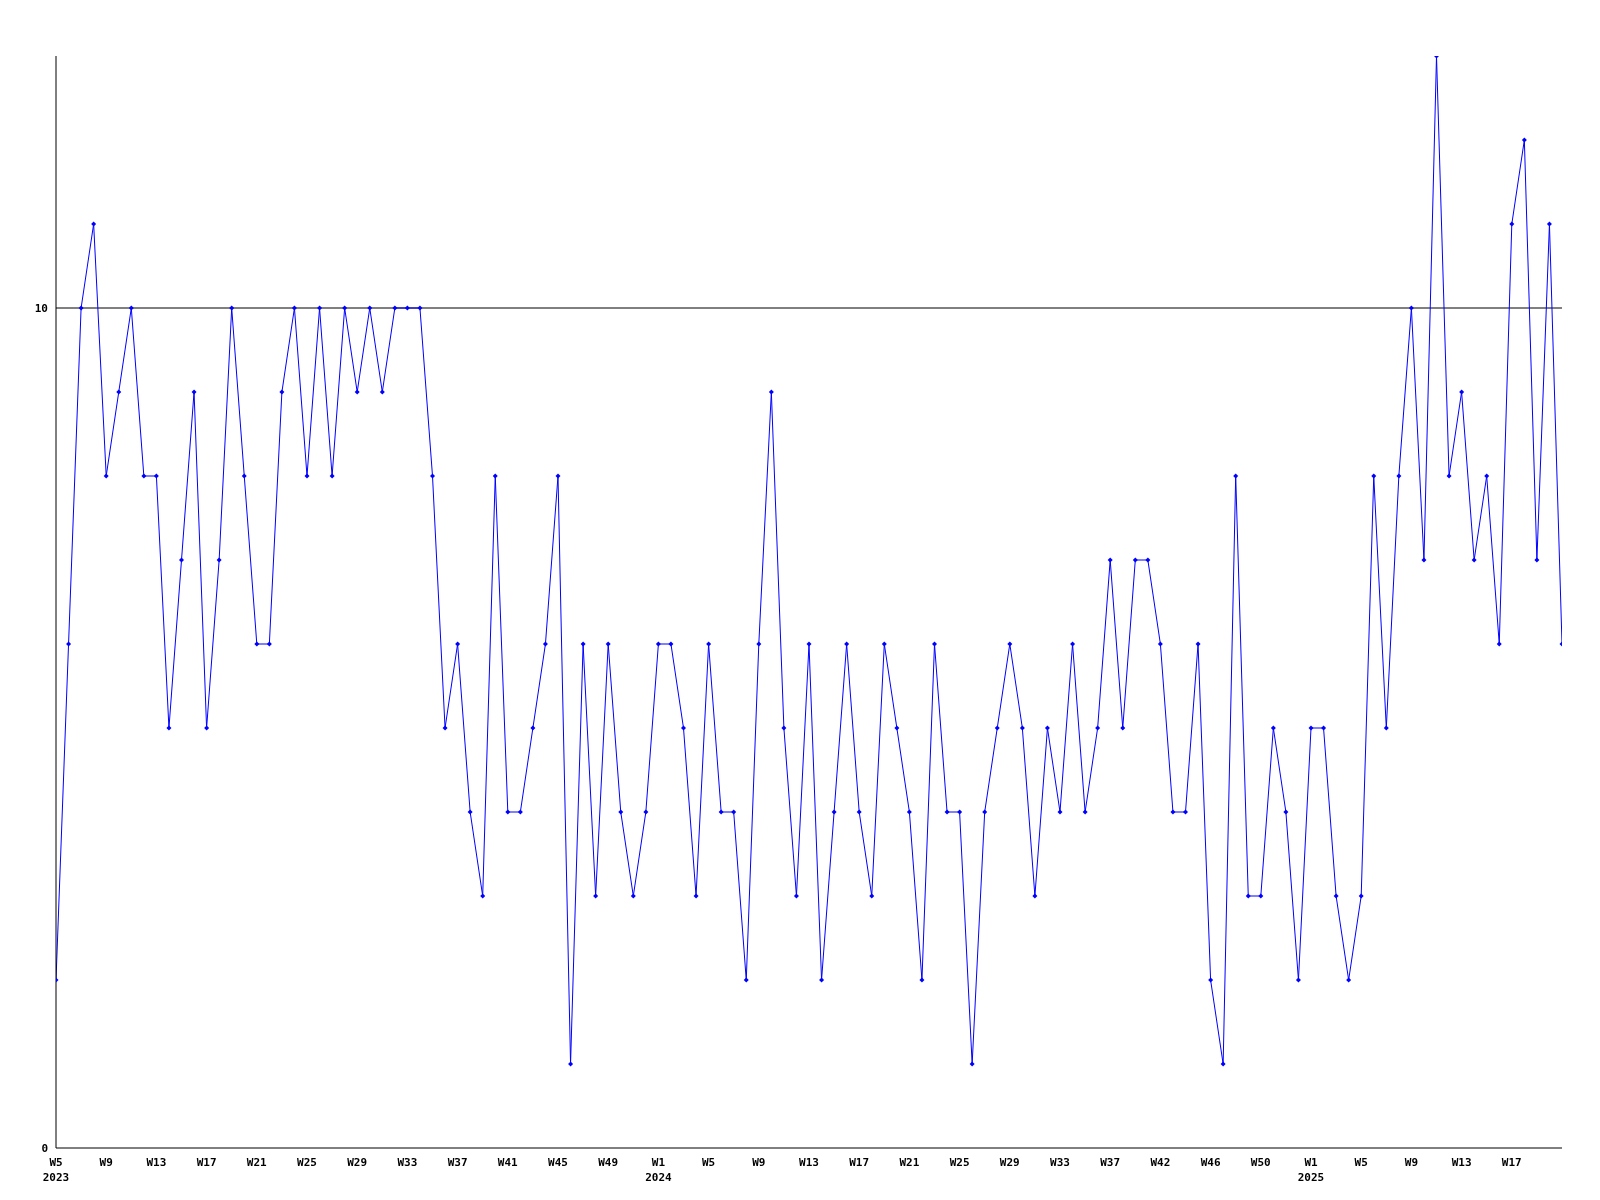 Image resolution: width=1600 pixels, height=1200 pixels. Describe the element at coordinates (1311, 1170) in the screenshot. I see `x-tick-label: W1 2025` at that location.